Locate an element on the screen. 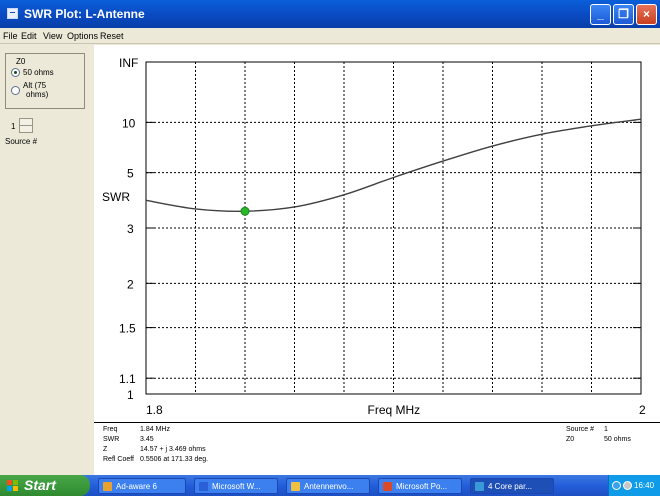 The image size is (660, 496). network-icon is located at coordinates (616, 485).